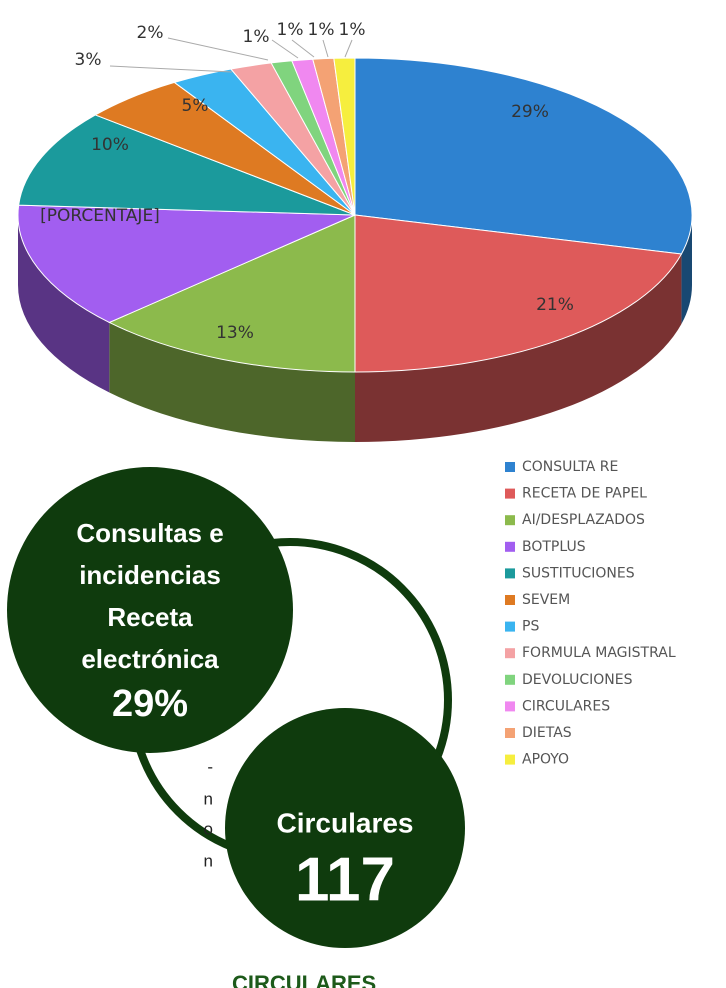 Image resolution: width=726 pixels, height=988 pixels. I want to click on legend-label: BOTPLUS, so click(554, 547).